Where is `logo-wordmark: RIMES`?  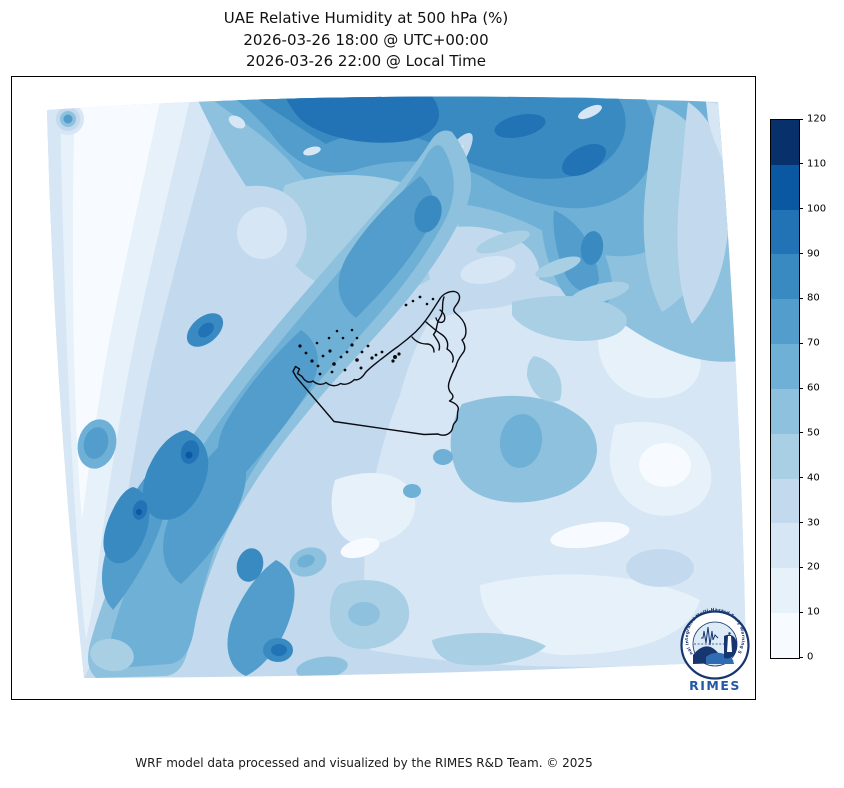 logo-wordmark: RIMES is located at coordinates (715, 685).